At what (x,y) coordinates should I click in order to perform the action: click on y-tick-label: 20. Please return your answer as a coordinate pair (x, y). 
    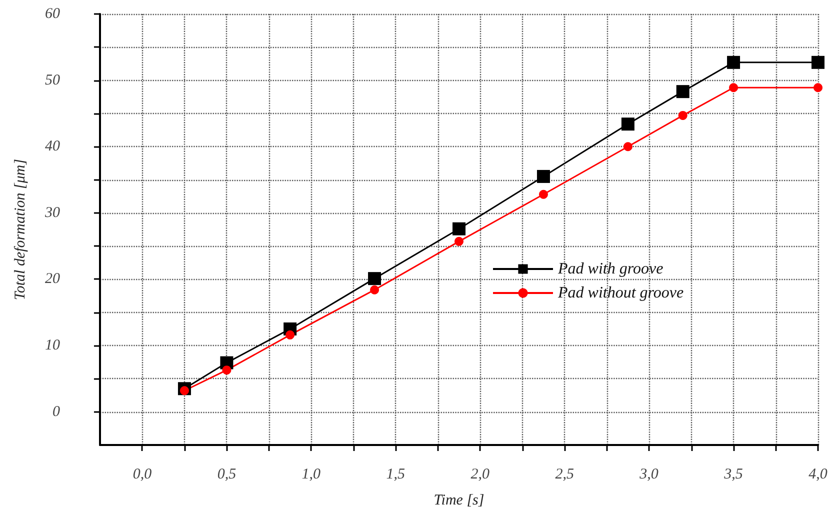
    Looking at the image, I should click on (52, 279).